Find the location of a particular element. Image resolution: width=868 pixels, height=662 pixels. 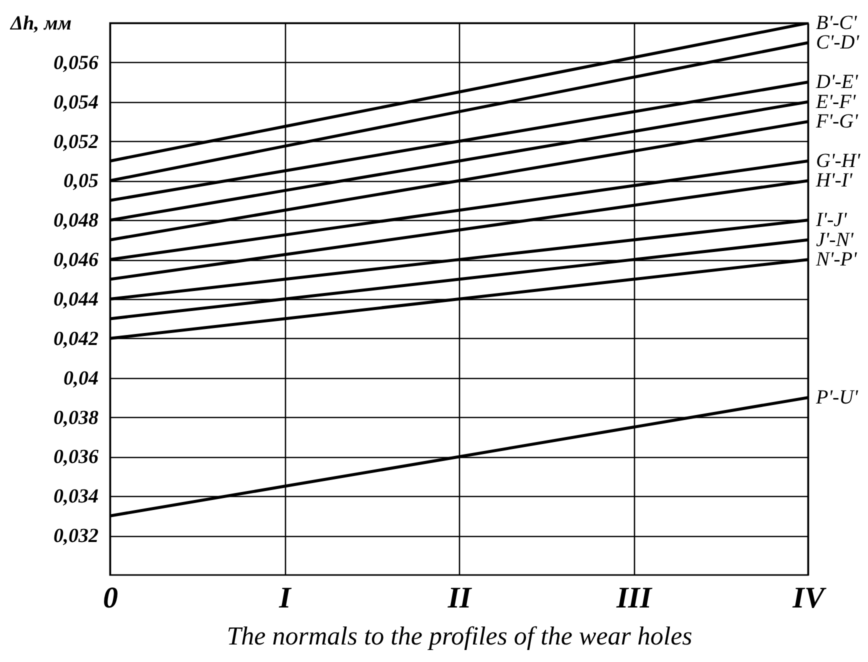

y-tick-label: 0,048 is located at coordinates (76, 221).